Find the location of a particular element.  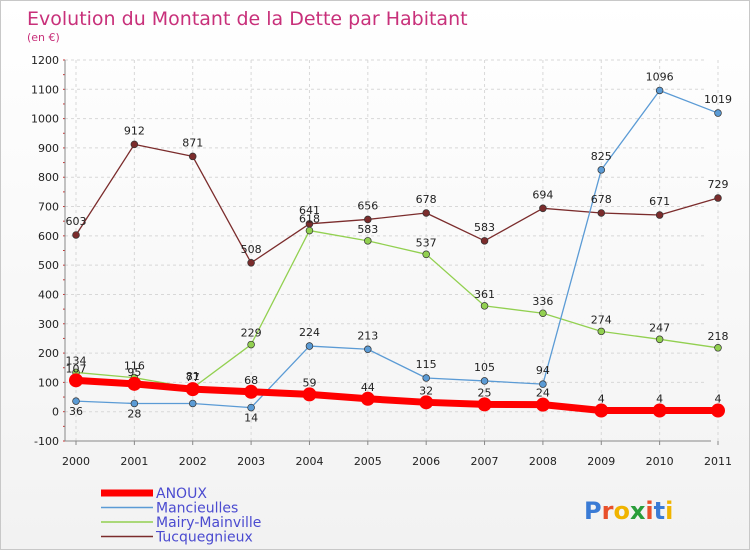

data-label: 678 is located at coordinates (426, 199).